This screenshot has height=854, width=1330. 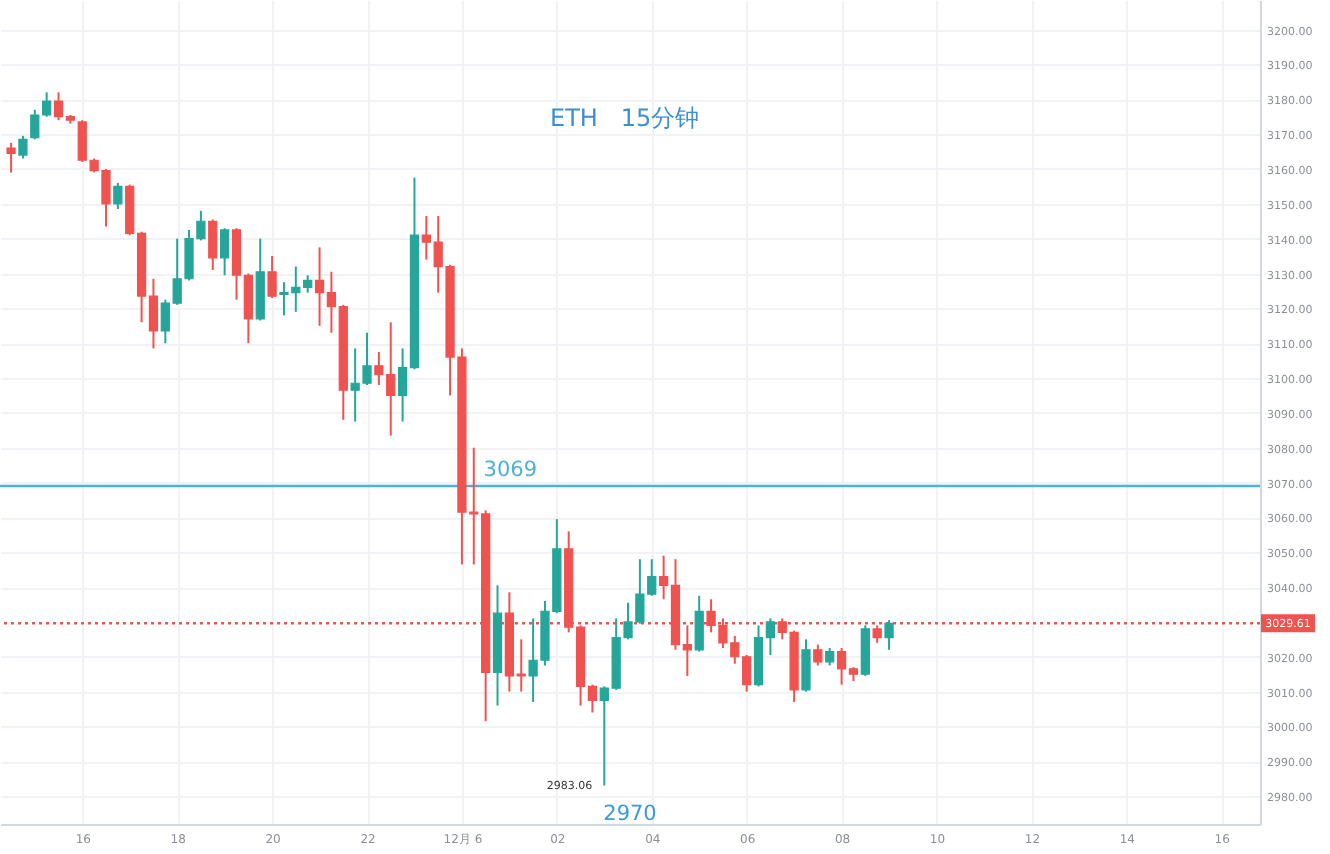 What do you see at coordinates (510, 470) in the screenshot?
I see `ref-line-label: 3069` at bounding box center [510, 470].